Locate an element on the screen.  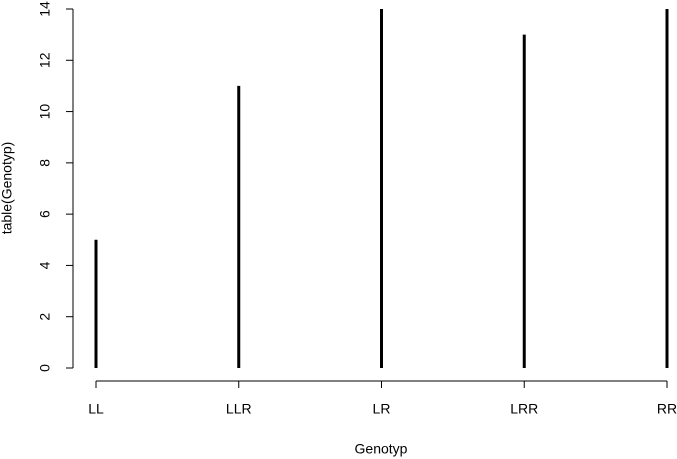
x-tick-label: LRR is located at coordinates (524, 409).